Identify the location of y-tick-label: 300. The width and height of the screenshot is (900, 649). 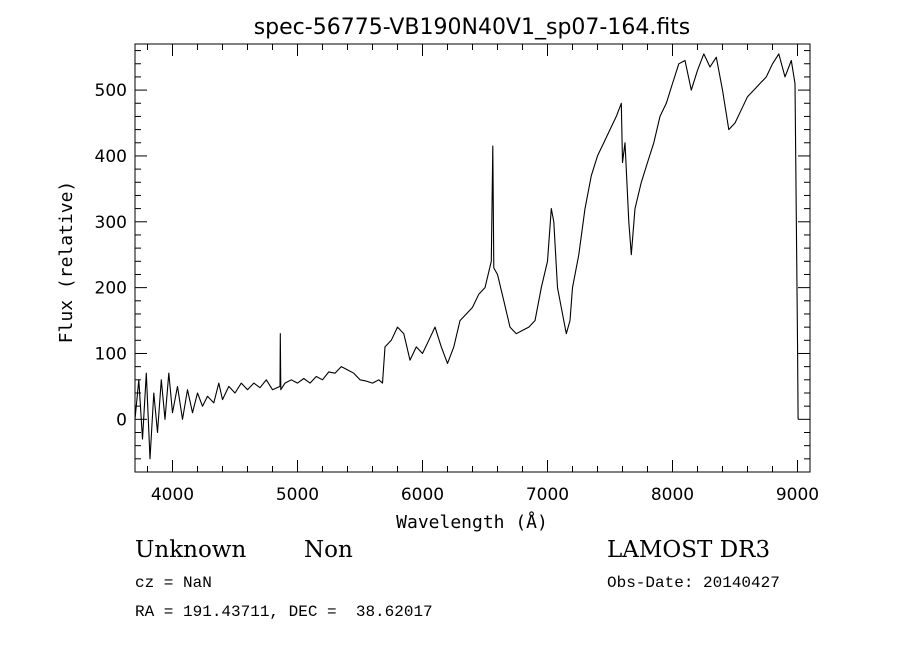
(111, 223).